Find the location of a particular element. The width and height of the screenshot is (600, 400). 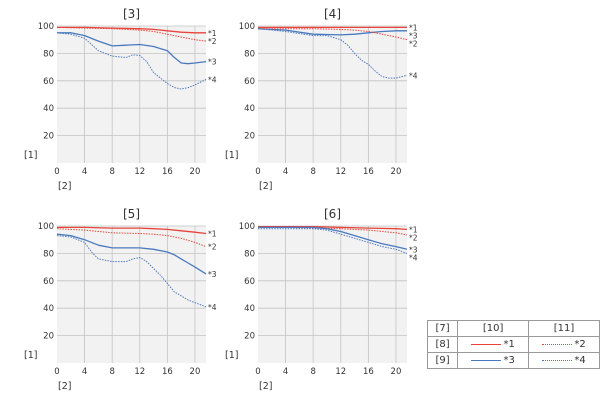

chart-title: [3] is located at coordinates (131, 14).